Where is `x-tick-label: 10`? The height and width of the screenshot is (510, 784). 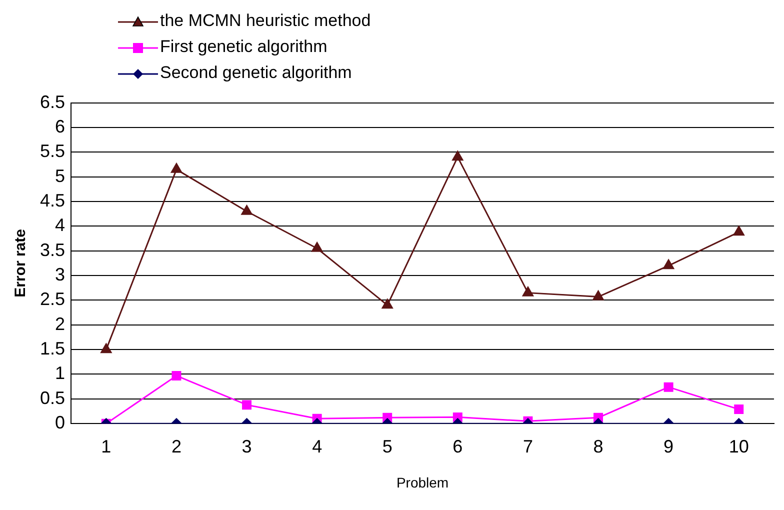
x-tick-label: 10 is located at coordinates (738, 446).